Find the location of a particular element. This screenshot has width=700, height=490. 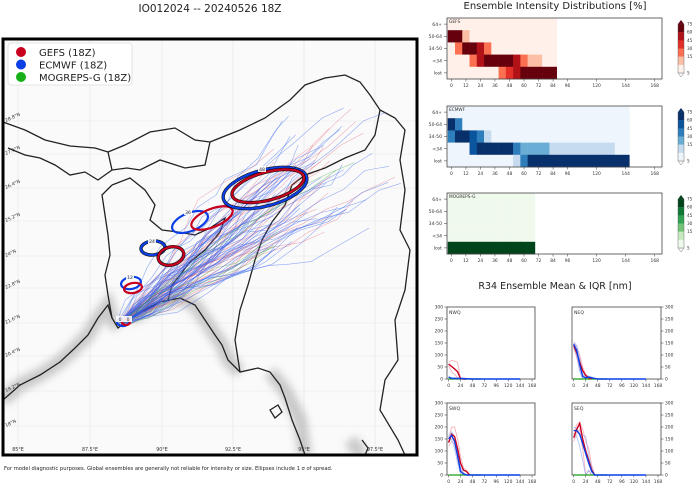

ellipse-label-box is located at coordinates (120, 319).